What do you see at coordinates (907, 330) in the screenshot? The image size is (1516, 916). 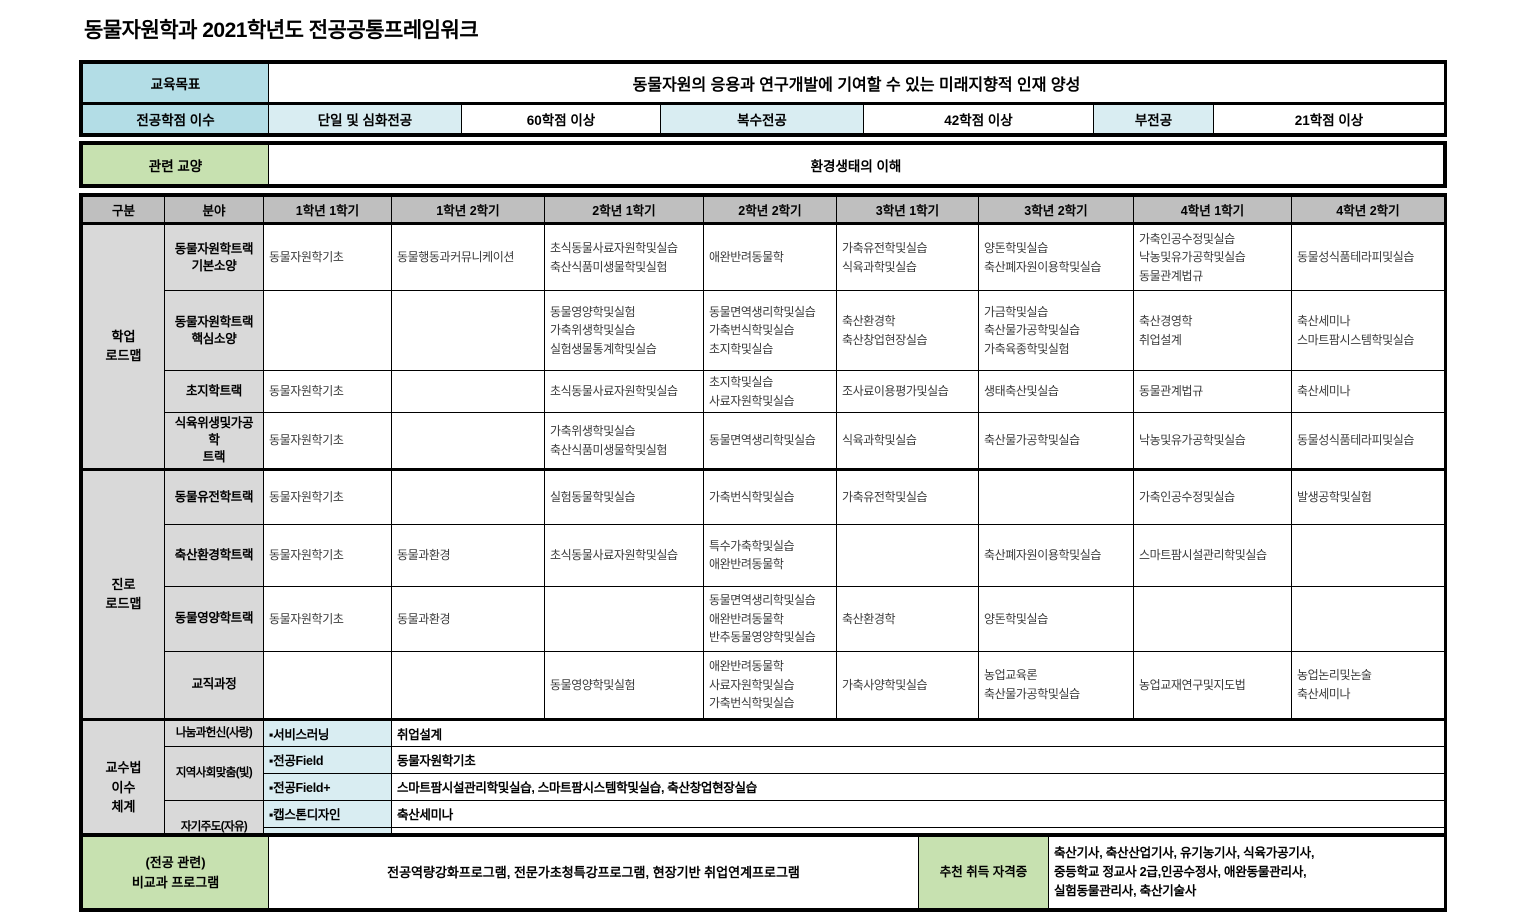 I see `course-cell: 축산환경학 축산창업현장실습` at bounding box center [907, 330].